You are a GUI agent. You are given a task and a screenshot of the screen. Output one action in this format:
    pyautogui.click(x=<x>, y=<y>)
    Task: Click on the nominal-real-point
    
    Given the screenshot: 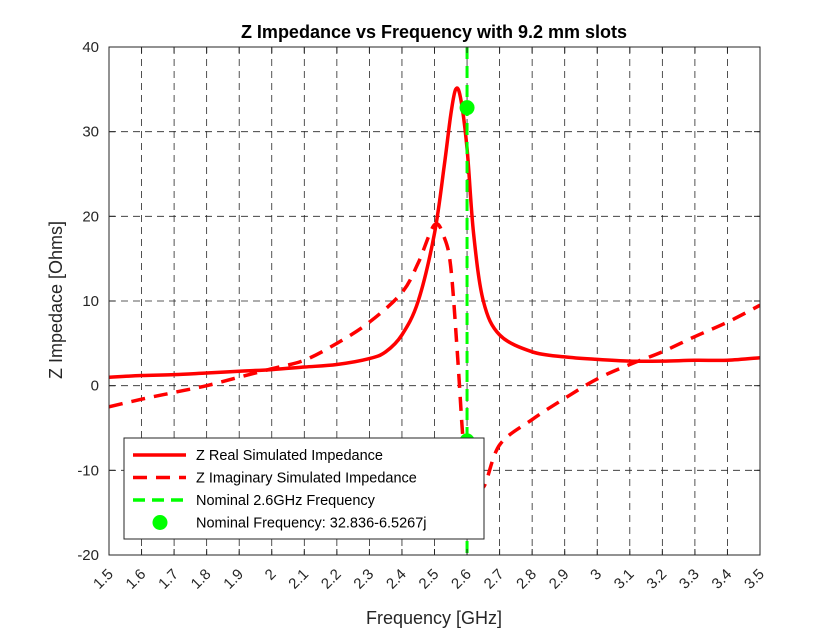 What is the action you would take?
    pyautogui.click(x=467, y=108)
    